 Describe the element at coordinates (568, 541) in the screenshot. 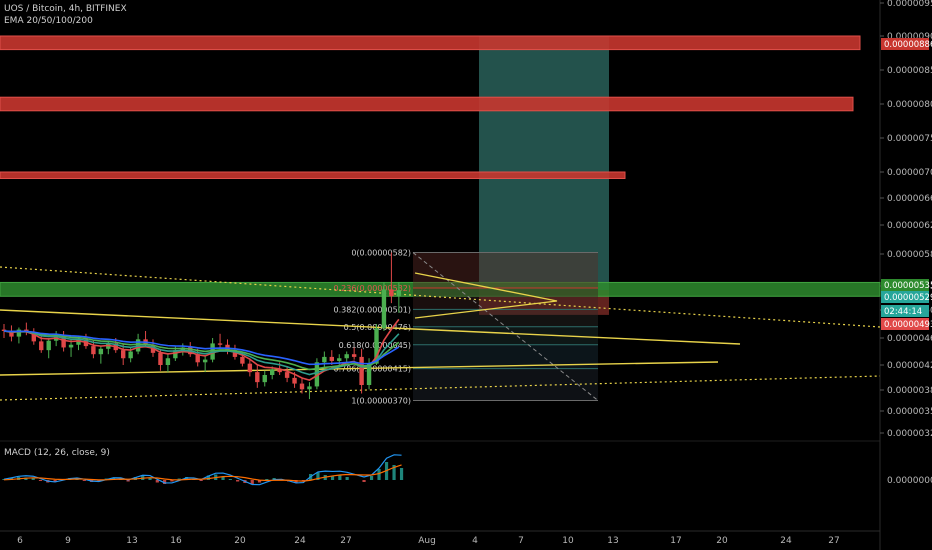

I see `time-axis-label: 10` at that location.